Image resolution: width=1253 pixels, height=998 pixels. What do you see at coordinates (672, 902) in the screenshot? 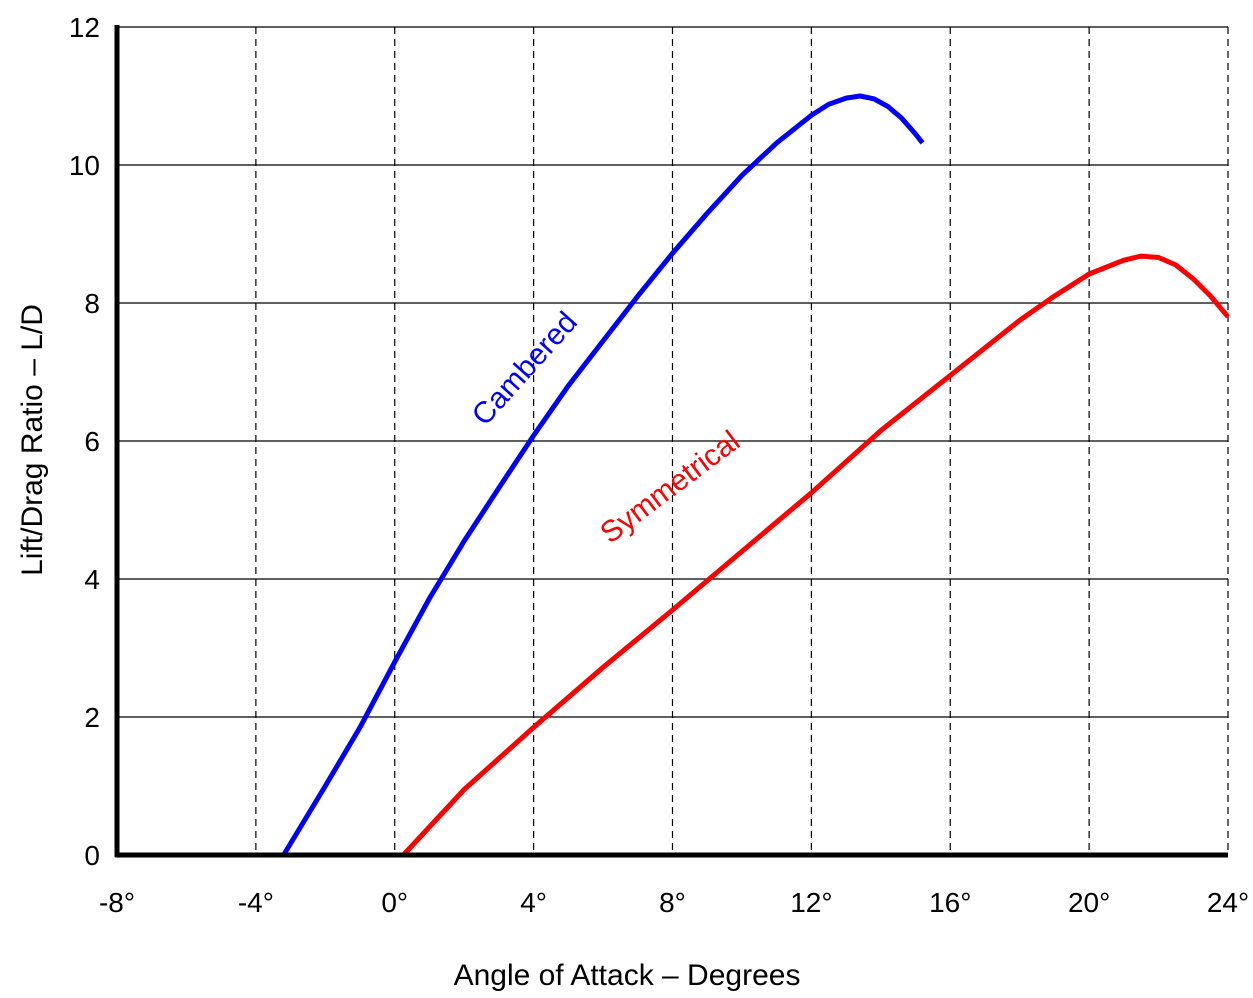
I see `x-tick-label: 8°` at bounding box center [672, 902].